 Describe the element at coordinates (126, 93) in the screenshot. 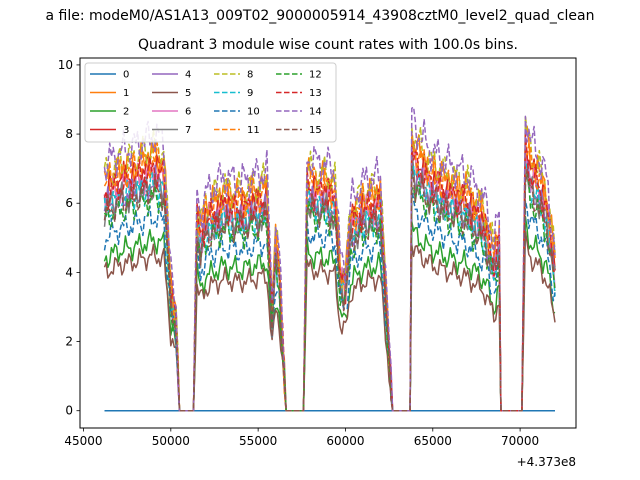

I see `legend-label-1: 1` at that location.